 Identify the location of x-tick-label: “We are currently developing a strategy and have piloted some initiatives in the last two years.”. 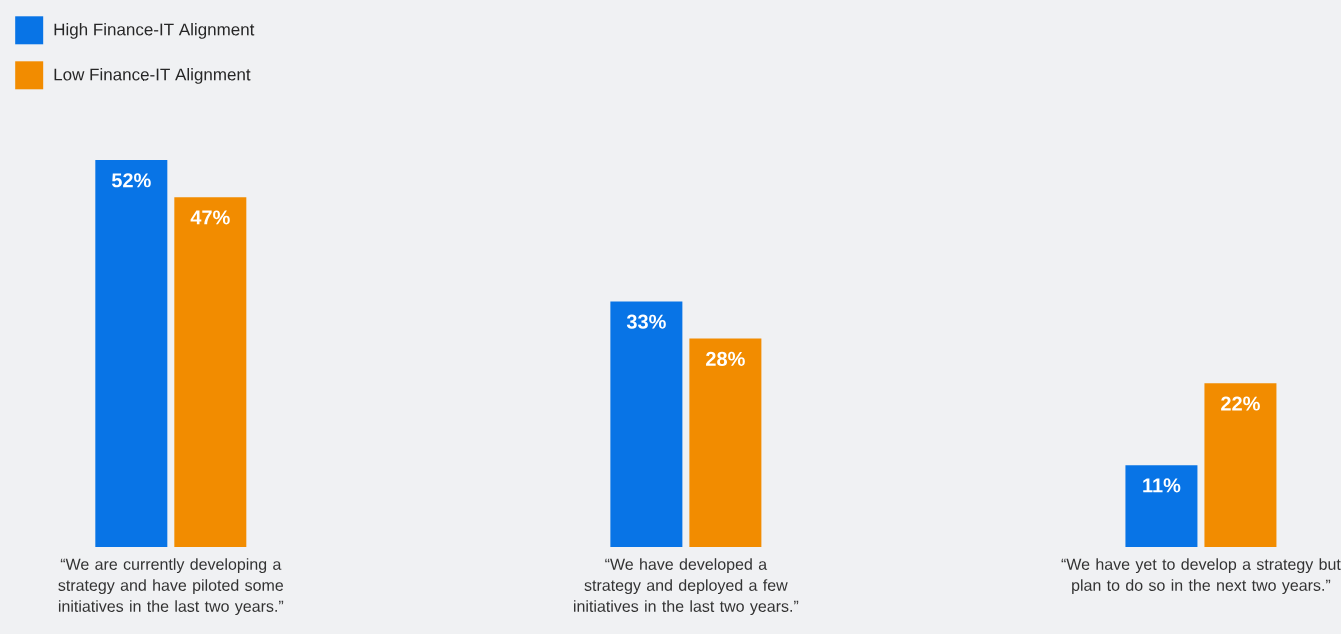
(171, 587).